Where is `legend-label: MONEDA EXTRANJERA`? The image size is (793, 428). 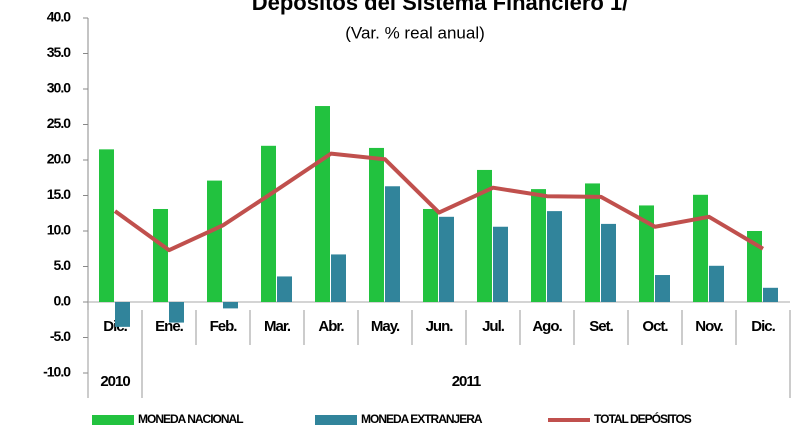 legend-label: MONEDA EXTRANJERA is located at coordinates (422, 419).